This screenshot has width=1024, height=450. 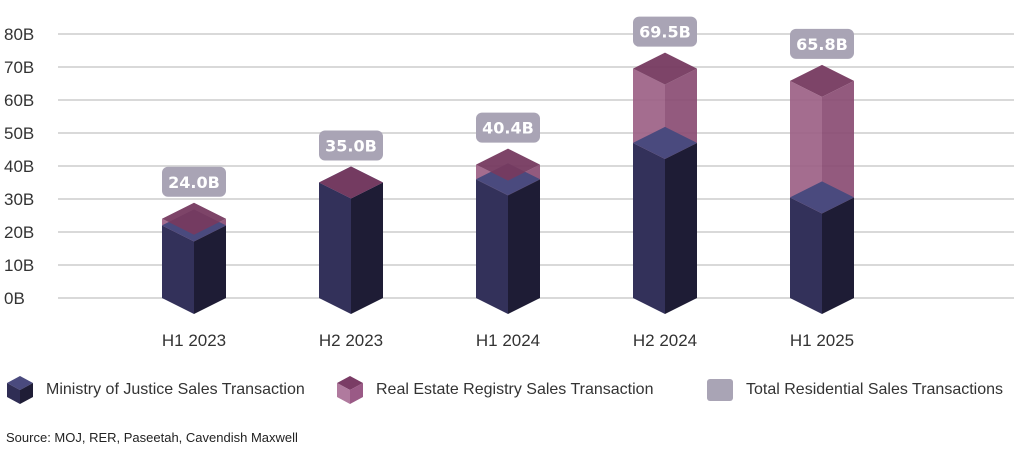 What do you see at coordinates (20, 390) in the screenshot?
I see `dark-cube-icon` at bounding box center [20, 390].